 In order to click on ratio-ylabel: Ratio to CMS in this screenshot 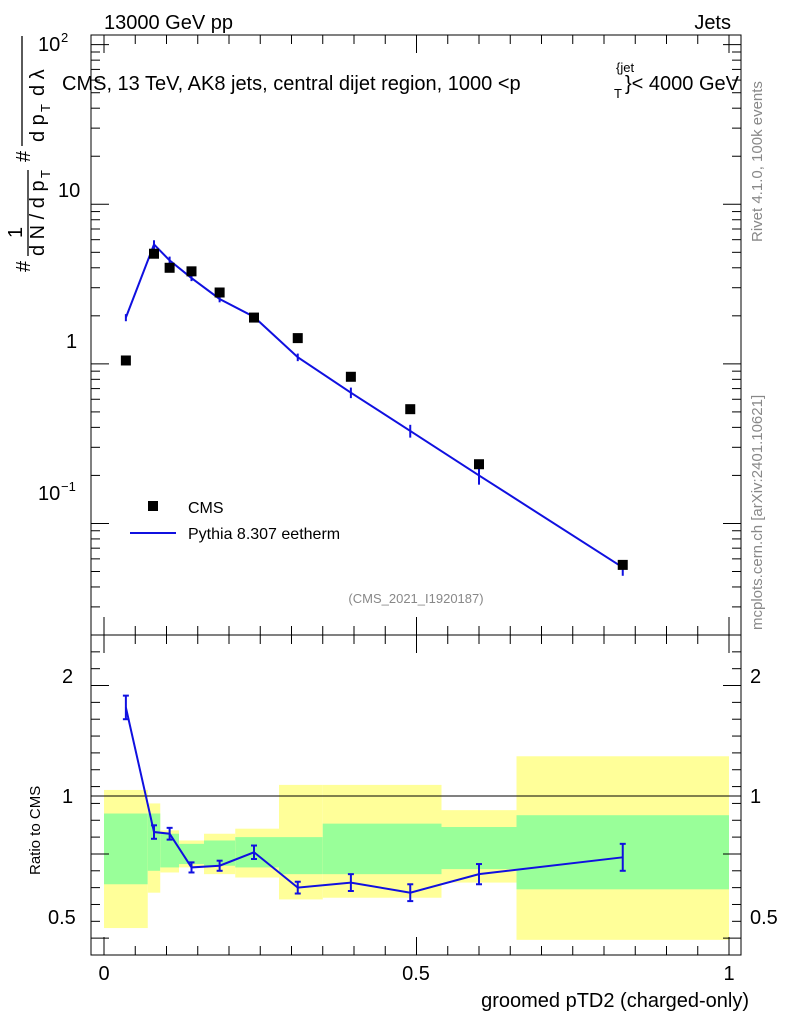, I will do `click(35, 830)`.